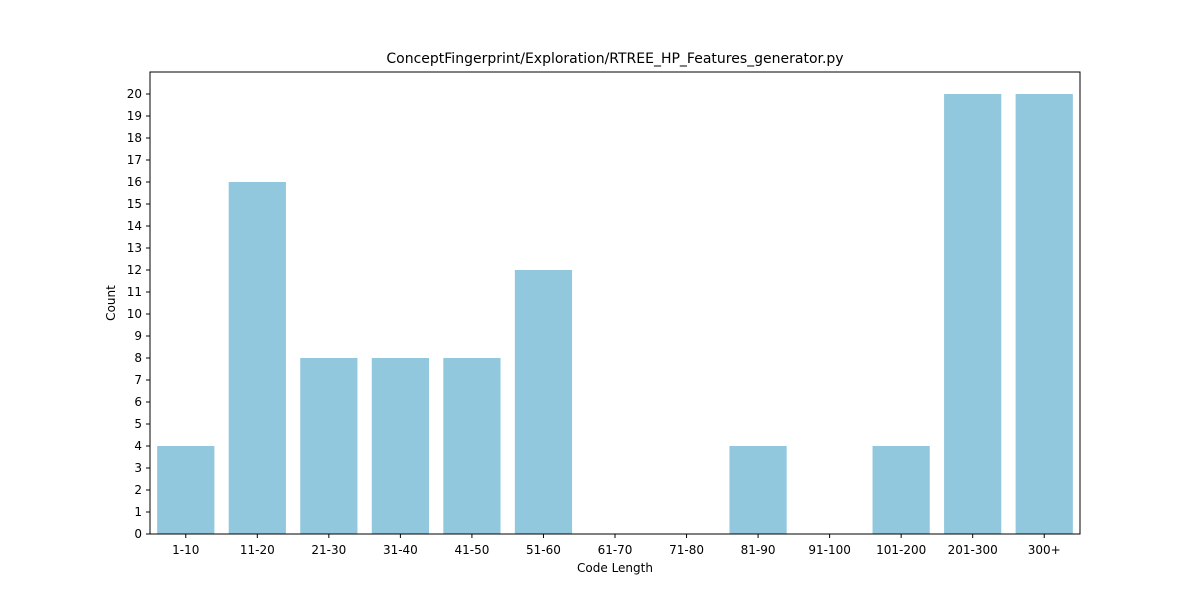 The width and height of the screenshot is (1200, 600). What do you see at coordinates (901, 550) in the screenshot?
I see `x-tick-label: 101-200` at bounding box center [901, 550].